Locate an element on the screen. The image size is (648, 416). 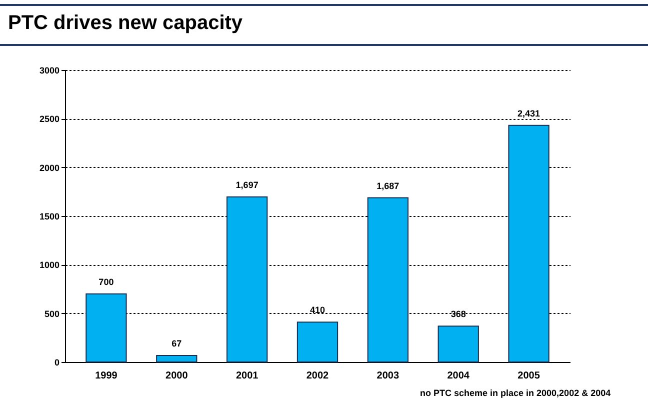
text: no PTC scheme in place in 2000,2002 & 2004 is located at coordinates (515, 393).